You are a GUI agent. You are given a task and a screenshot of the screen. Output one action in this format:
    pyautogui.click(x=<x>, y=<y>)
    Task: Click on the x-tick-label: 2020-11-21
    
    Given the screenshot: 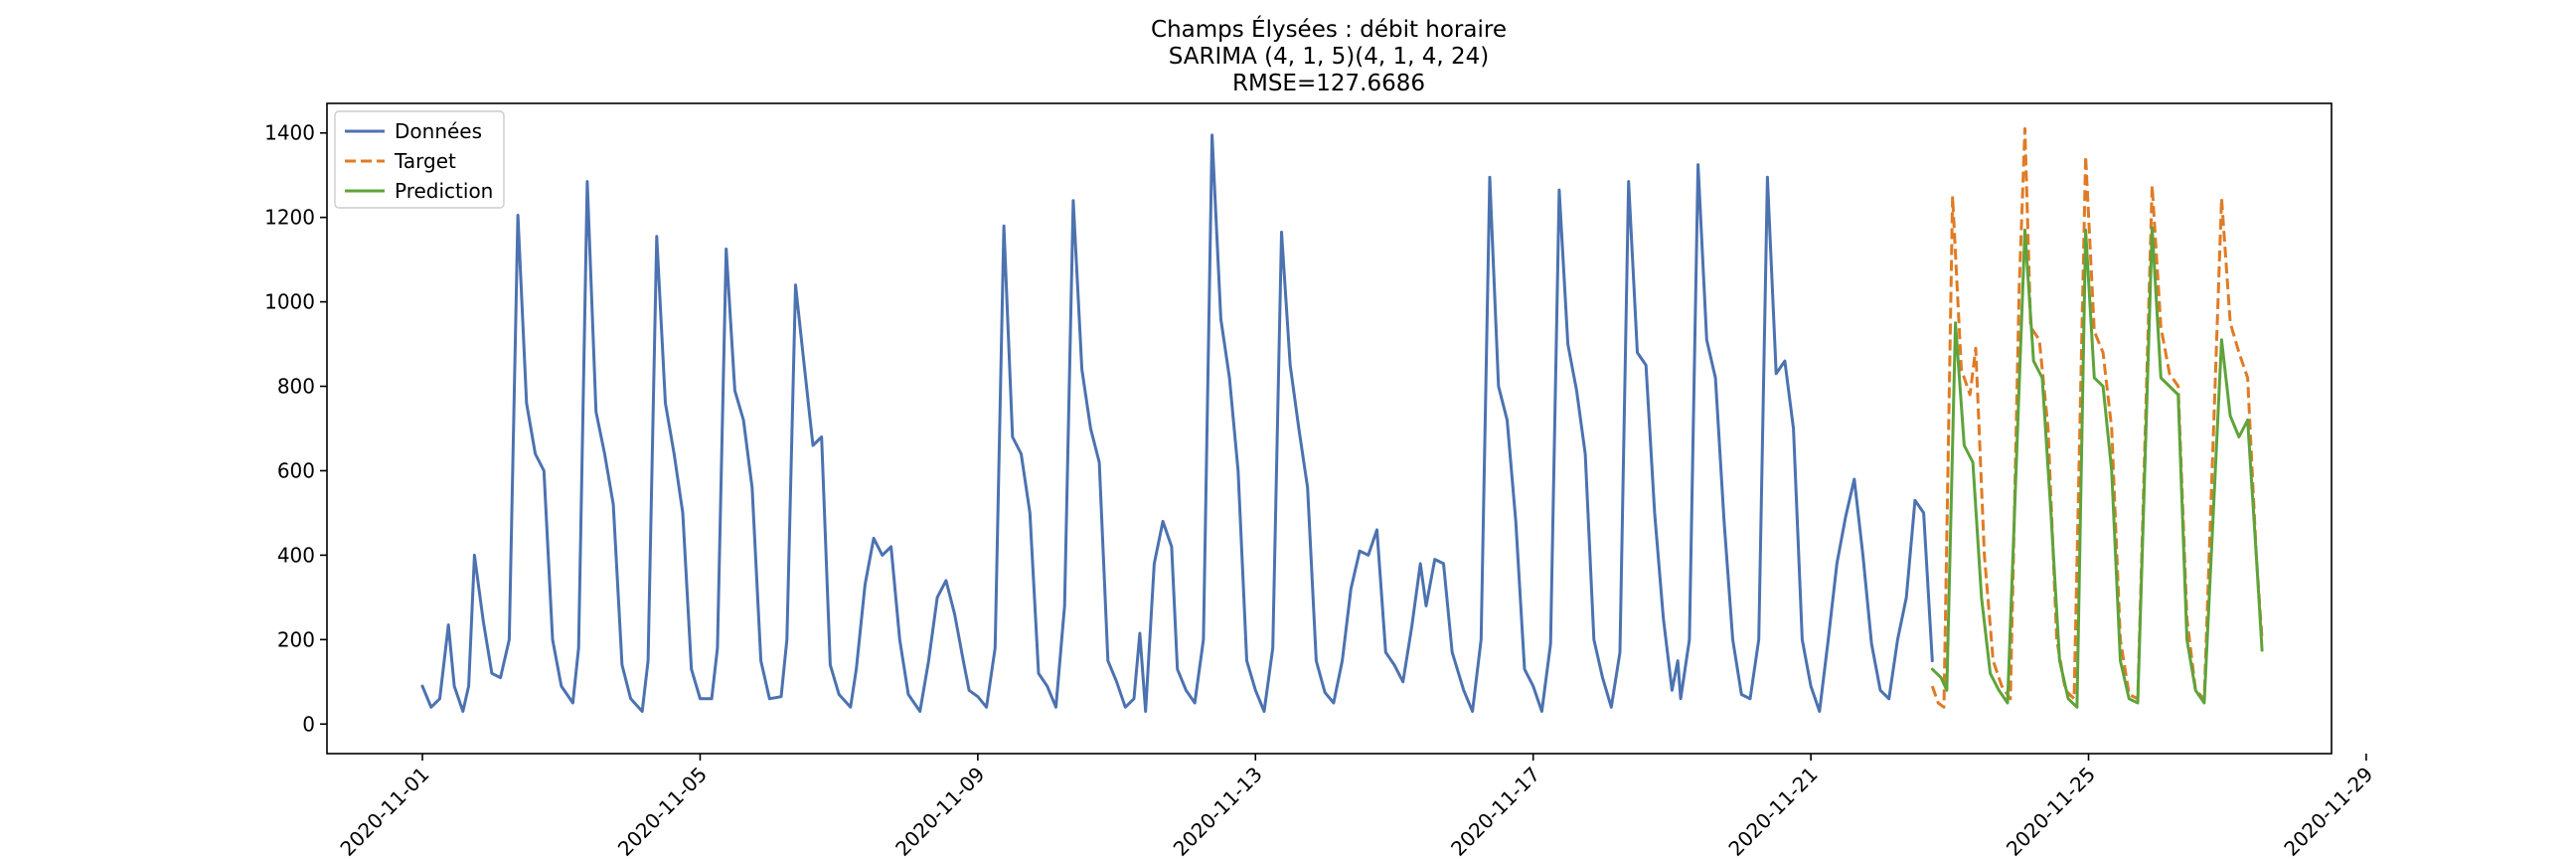 What is the action you would take?
    pyautogui.click(x=1772, y=811)
    